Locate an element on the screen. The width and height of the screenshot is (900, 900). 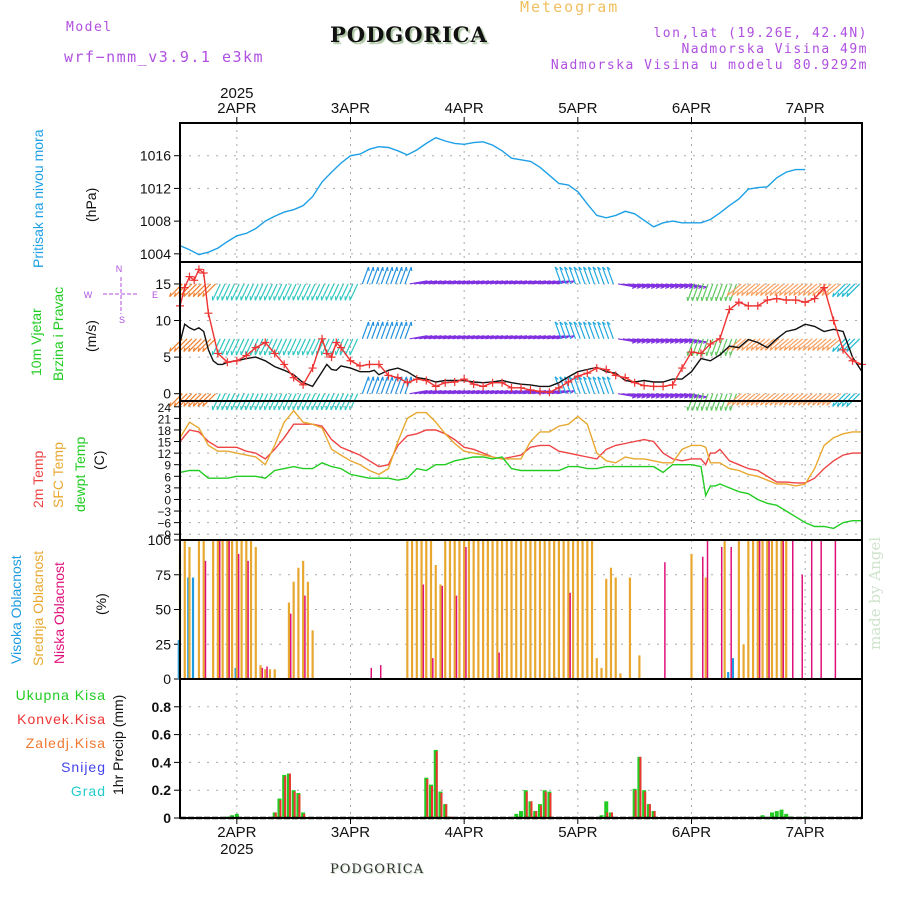
precip-legend-item: Zaledj.Kisa is located at coordinates (66, 743).